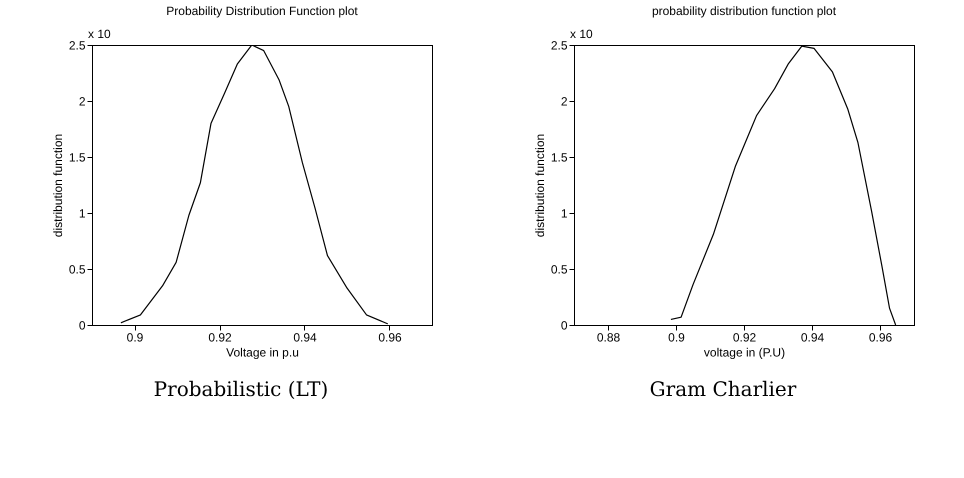 Image resolution: width=964 pixels, height=478 pixels. What do you see at coordinates (262, 353) in the screenshot?
I see `x-axis-title: Voltage in p.u` at bounding box center [262, 353].